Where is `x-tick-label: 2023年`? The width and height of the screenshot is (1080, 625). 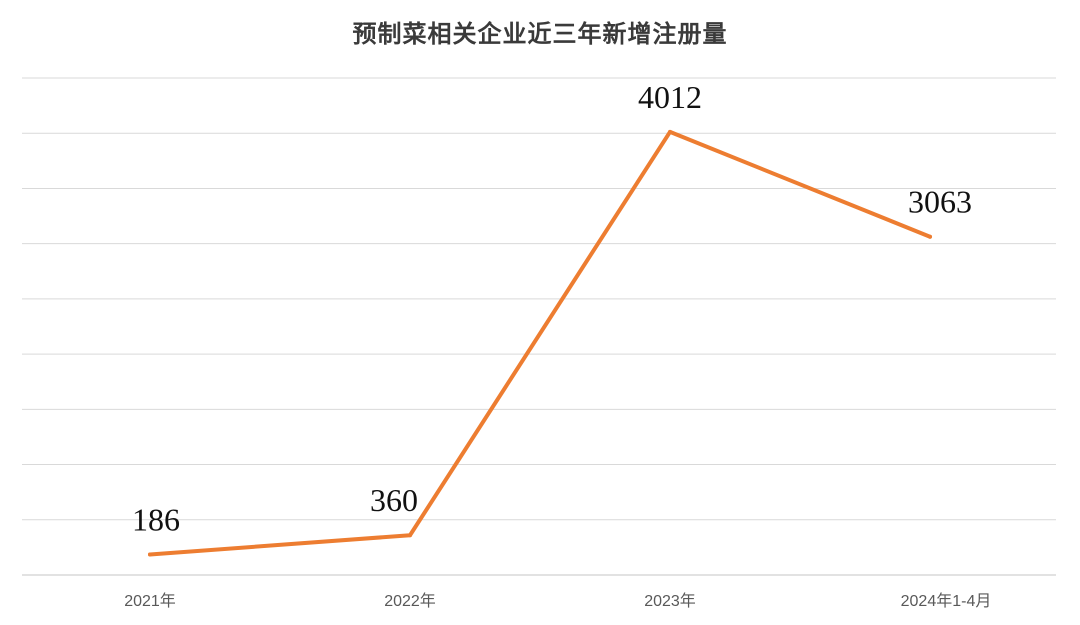 x-tick-label: 2023年 is located at coordinates (670, 601).